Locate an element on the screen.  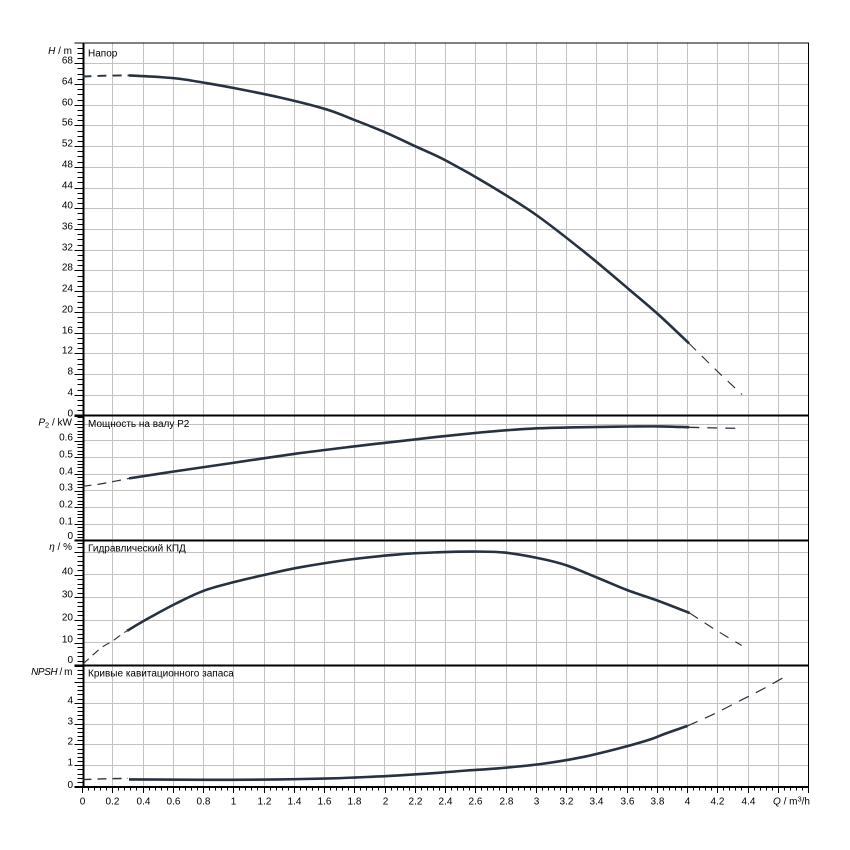
svg-text: 2.6 is located at coordinates (476, 802).